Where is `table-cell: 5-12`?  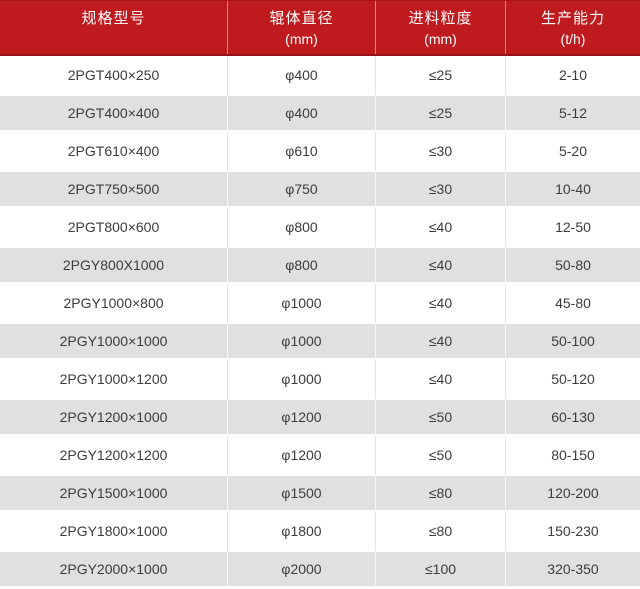 table-cell: 5-12 is located at coordinates (572, 113).